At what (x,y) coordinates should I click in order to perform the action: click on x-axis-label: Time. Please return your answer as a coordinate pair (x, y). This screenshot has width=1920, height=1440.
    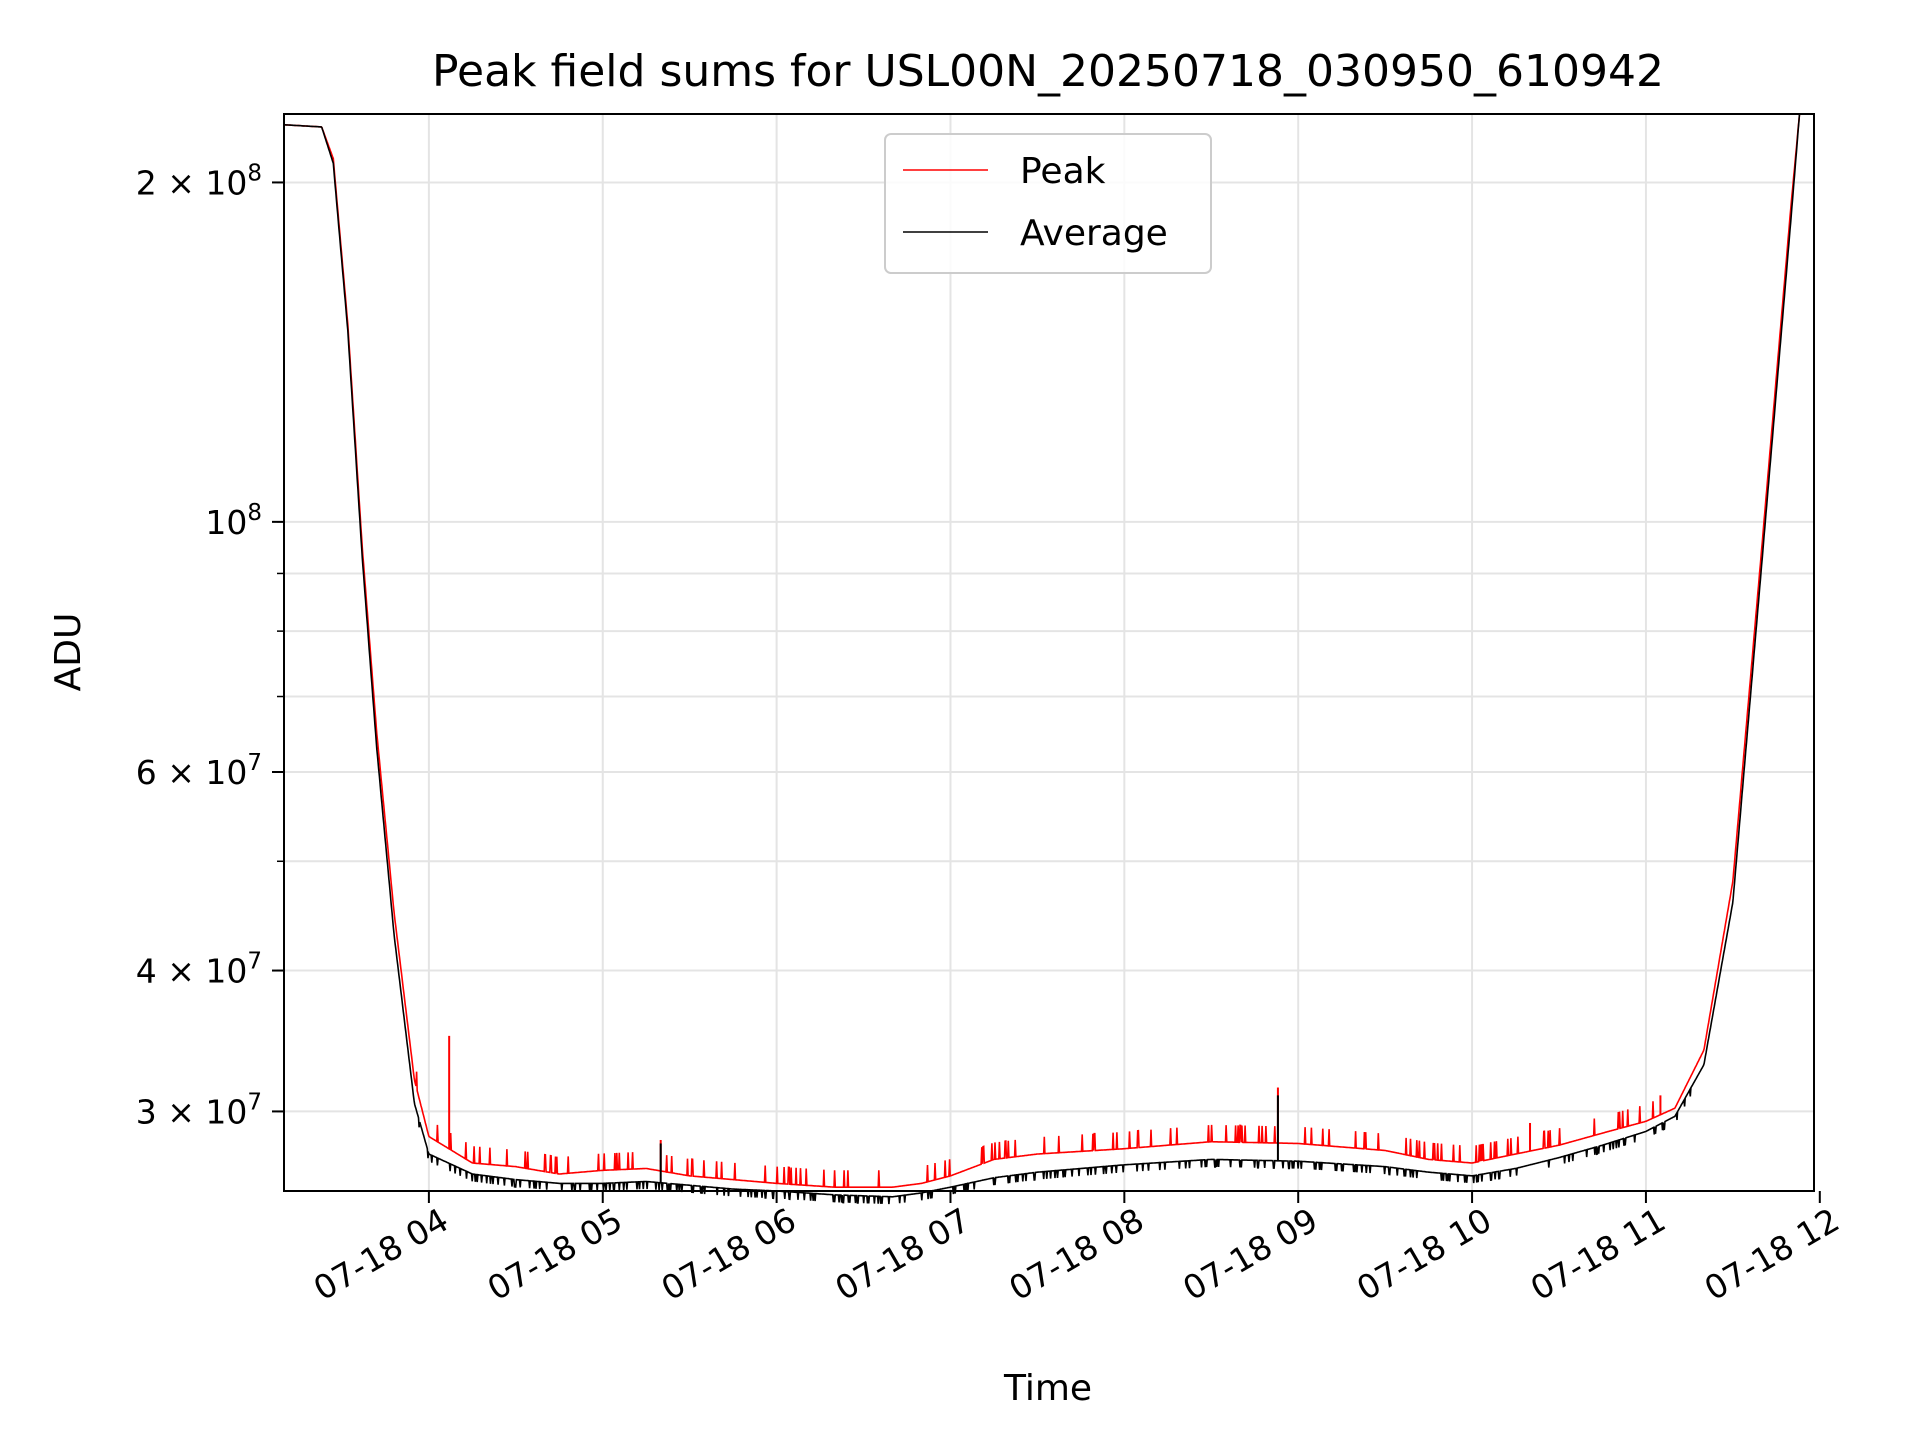
    Looking at the image, I should click on (1047, 1388).